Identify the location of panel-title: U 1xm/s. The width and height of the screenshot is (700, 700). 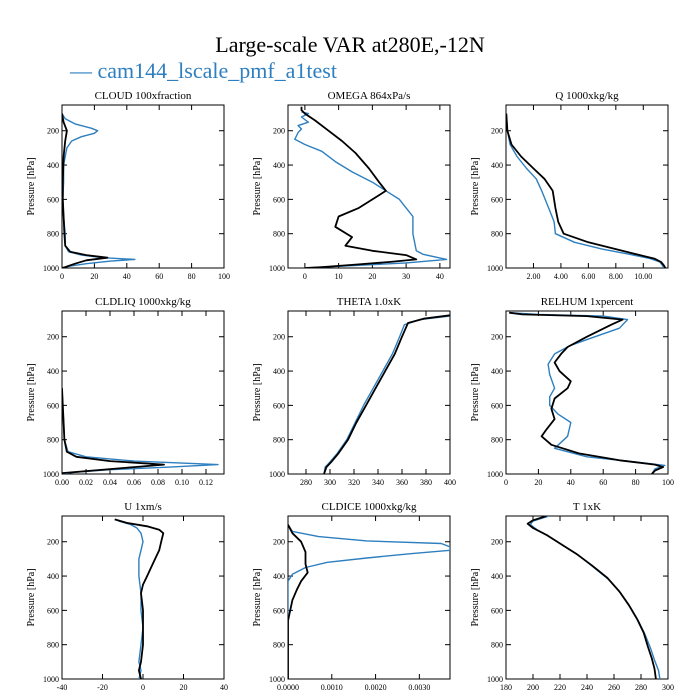
(143, 507).